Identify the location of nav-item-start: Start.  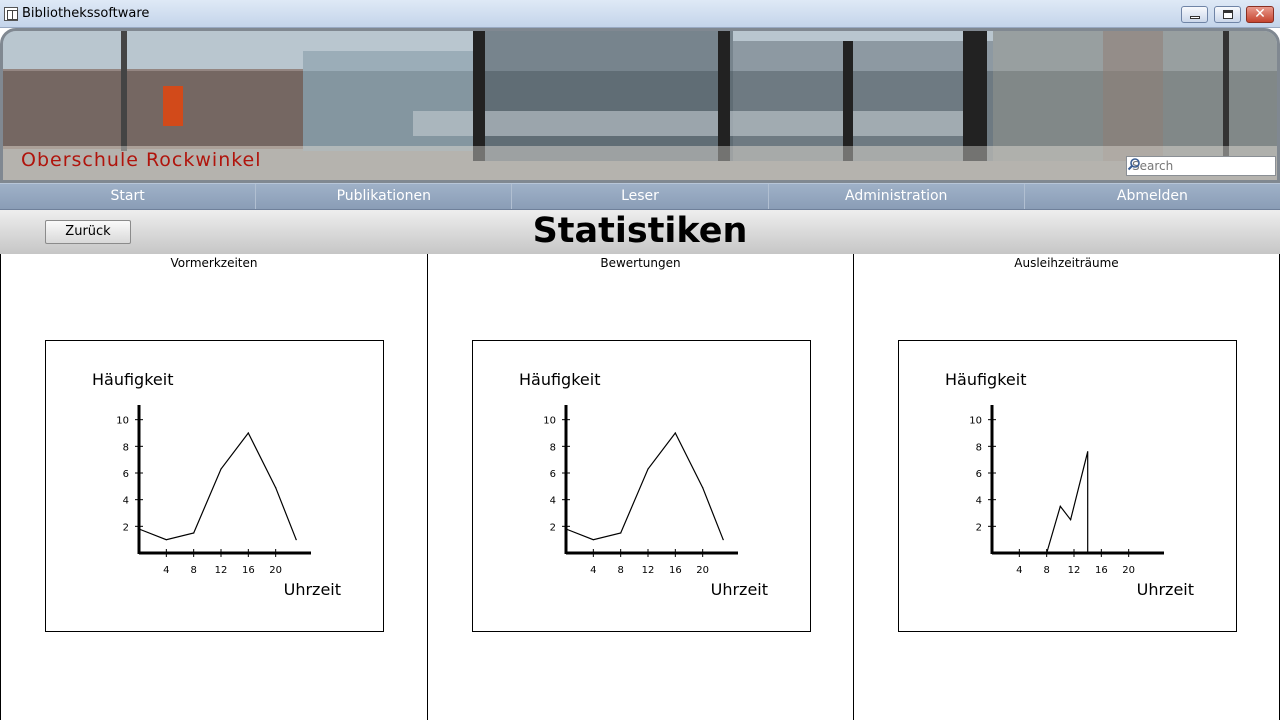
(128, 196).